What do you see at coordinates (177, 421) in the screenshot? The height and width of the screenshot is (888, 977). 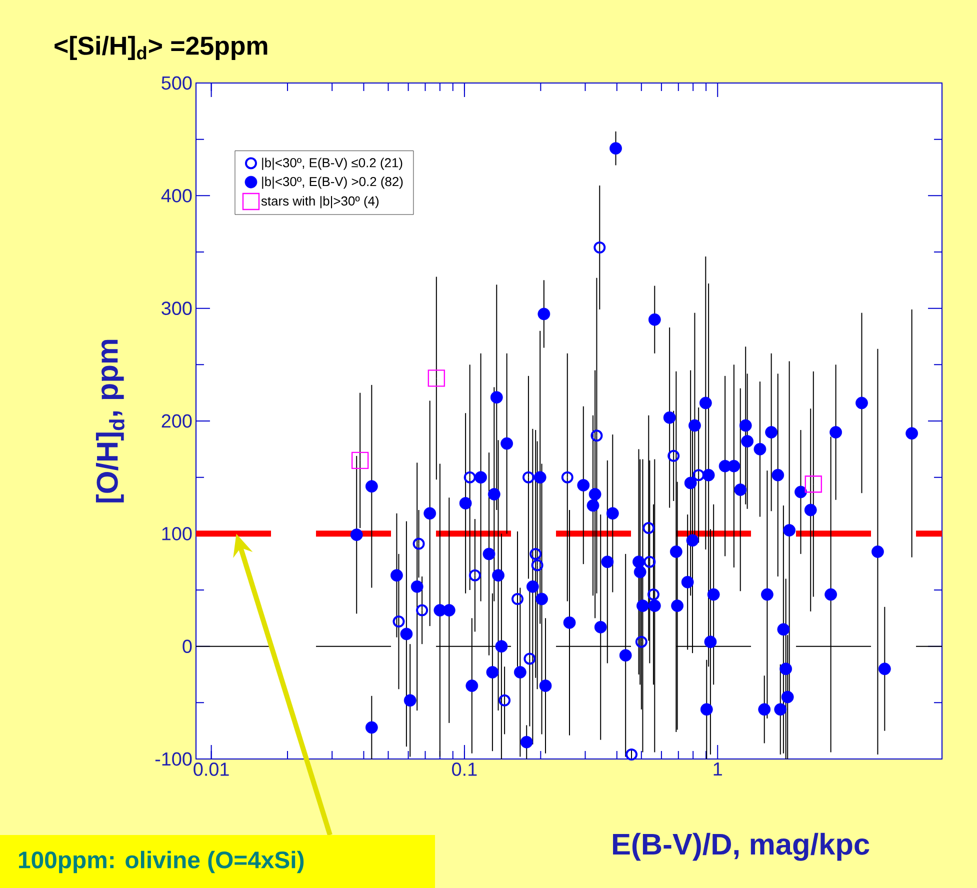 I see `y-tick-label: 200` at bounding box center [177, 421].